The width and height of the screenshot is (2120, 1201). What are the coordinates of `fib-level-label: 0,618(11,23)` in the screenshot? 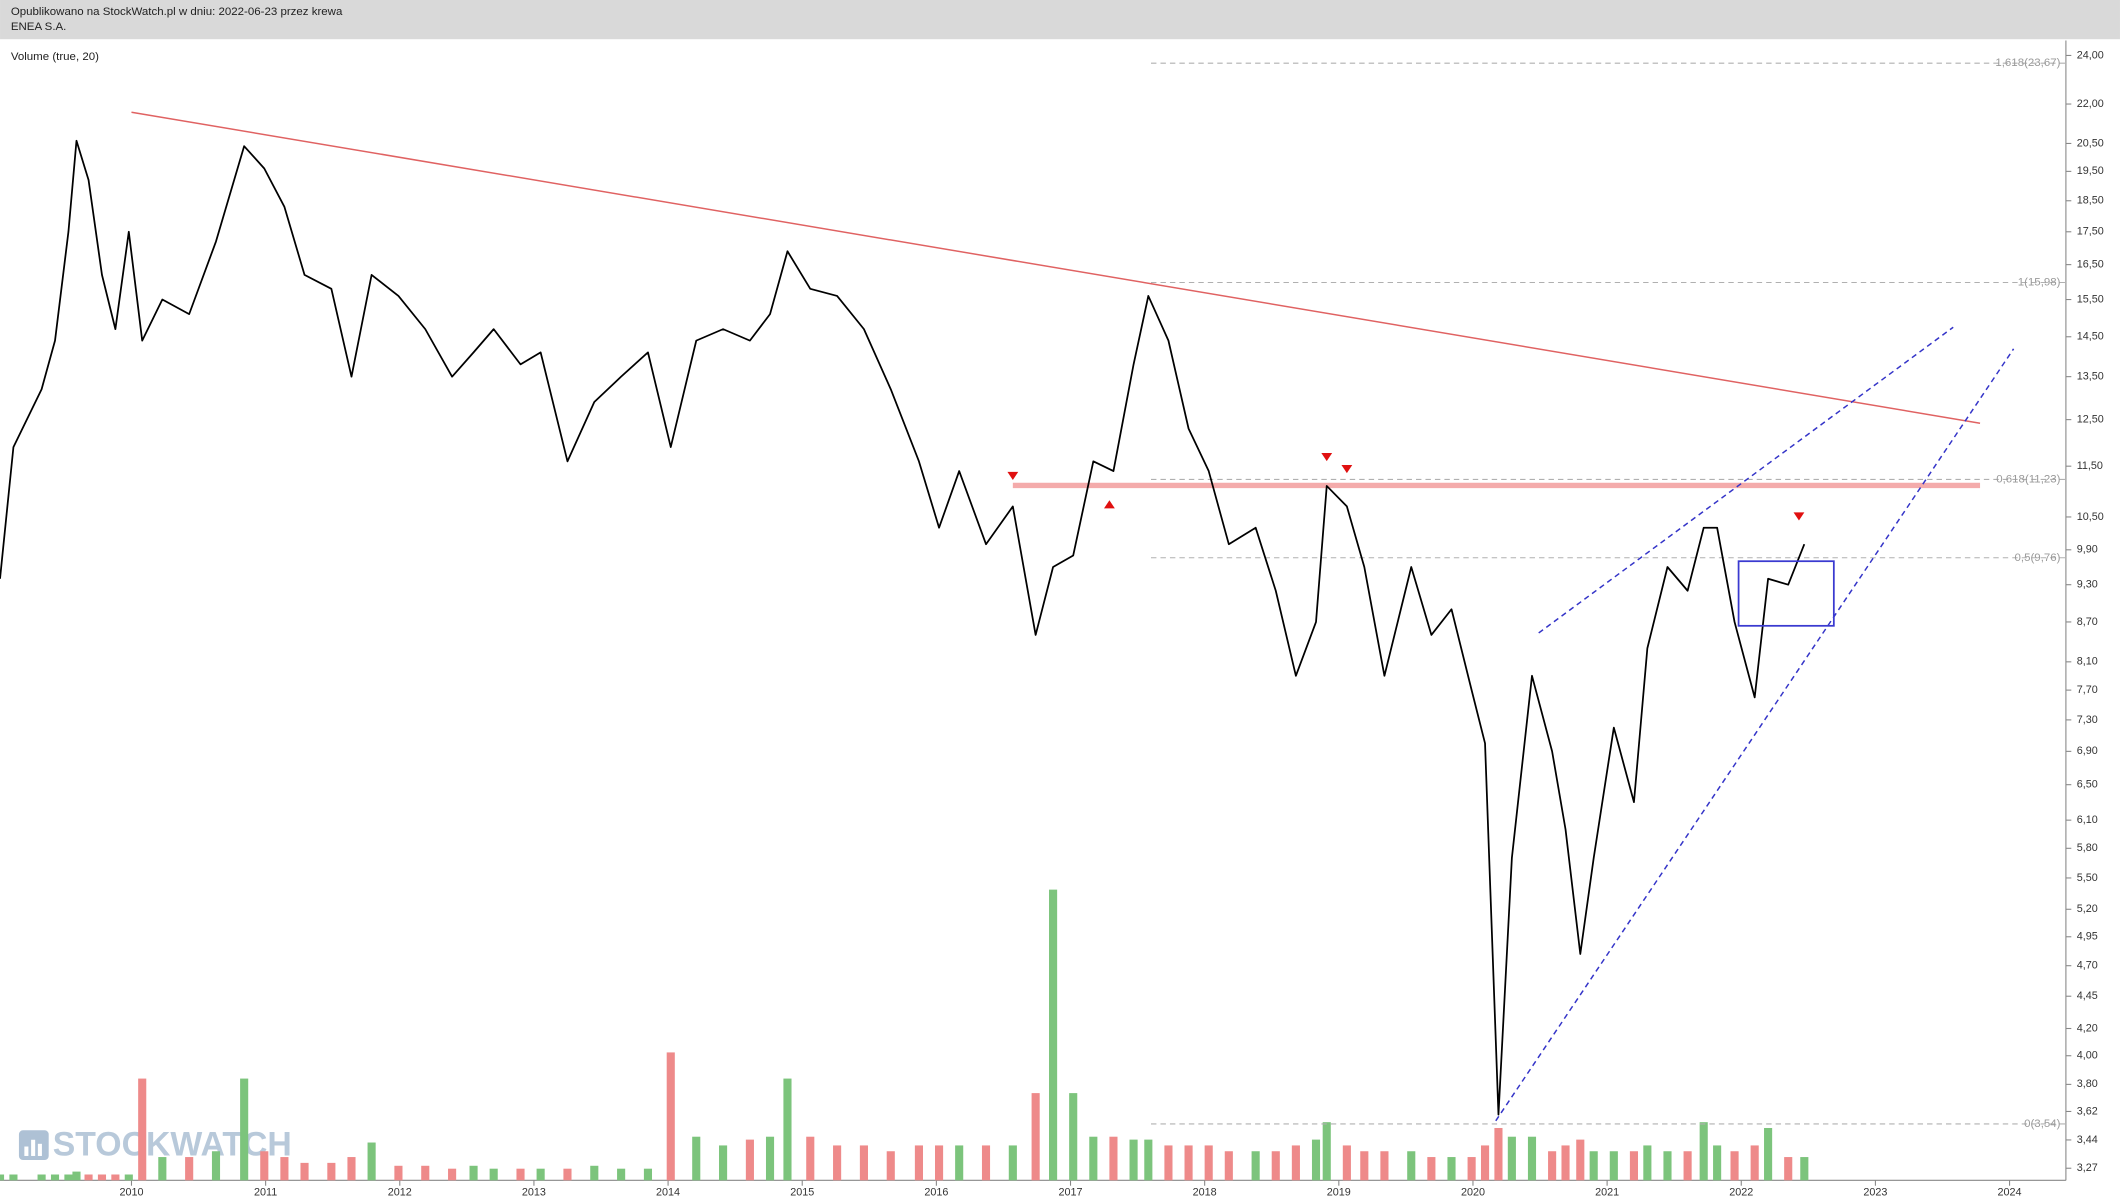 It's located at (2028, 479).